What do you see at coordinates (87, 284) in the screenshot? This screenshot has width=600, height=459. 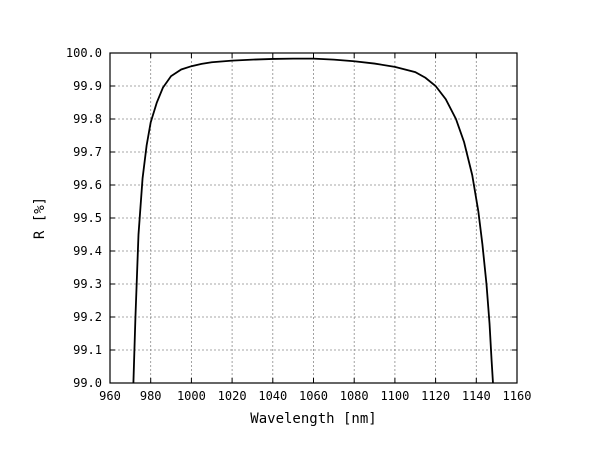 I see `y-tick-label: 99.3` at bounding box center [87, 284].